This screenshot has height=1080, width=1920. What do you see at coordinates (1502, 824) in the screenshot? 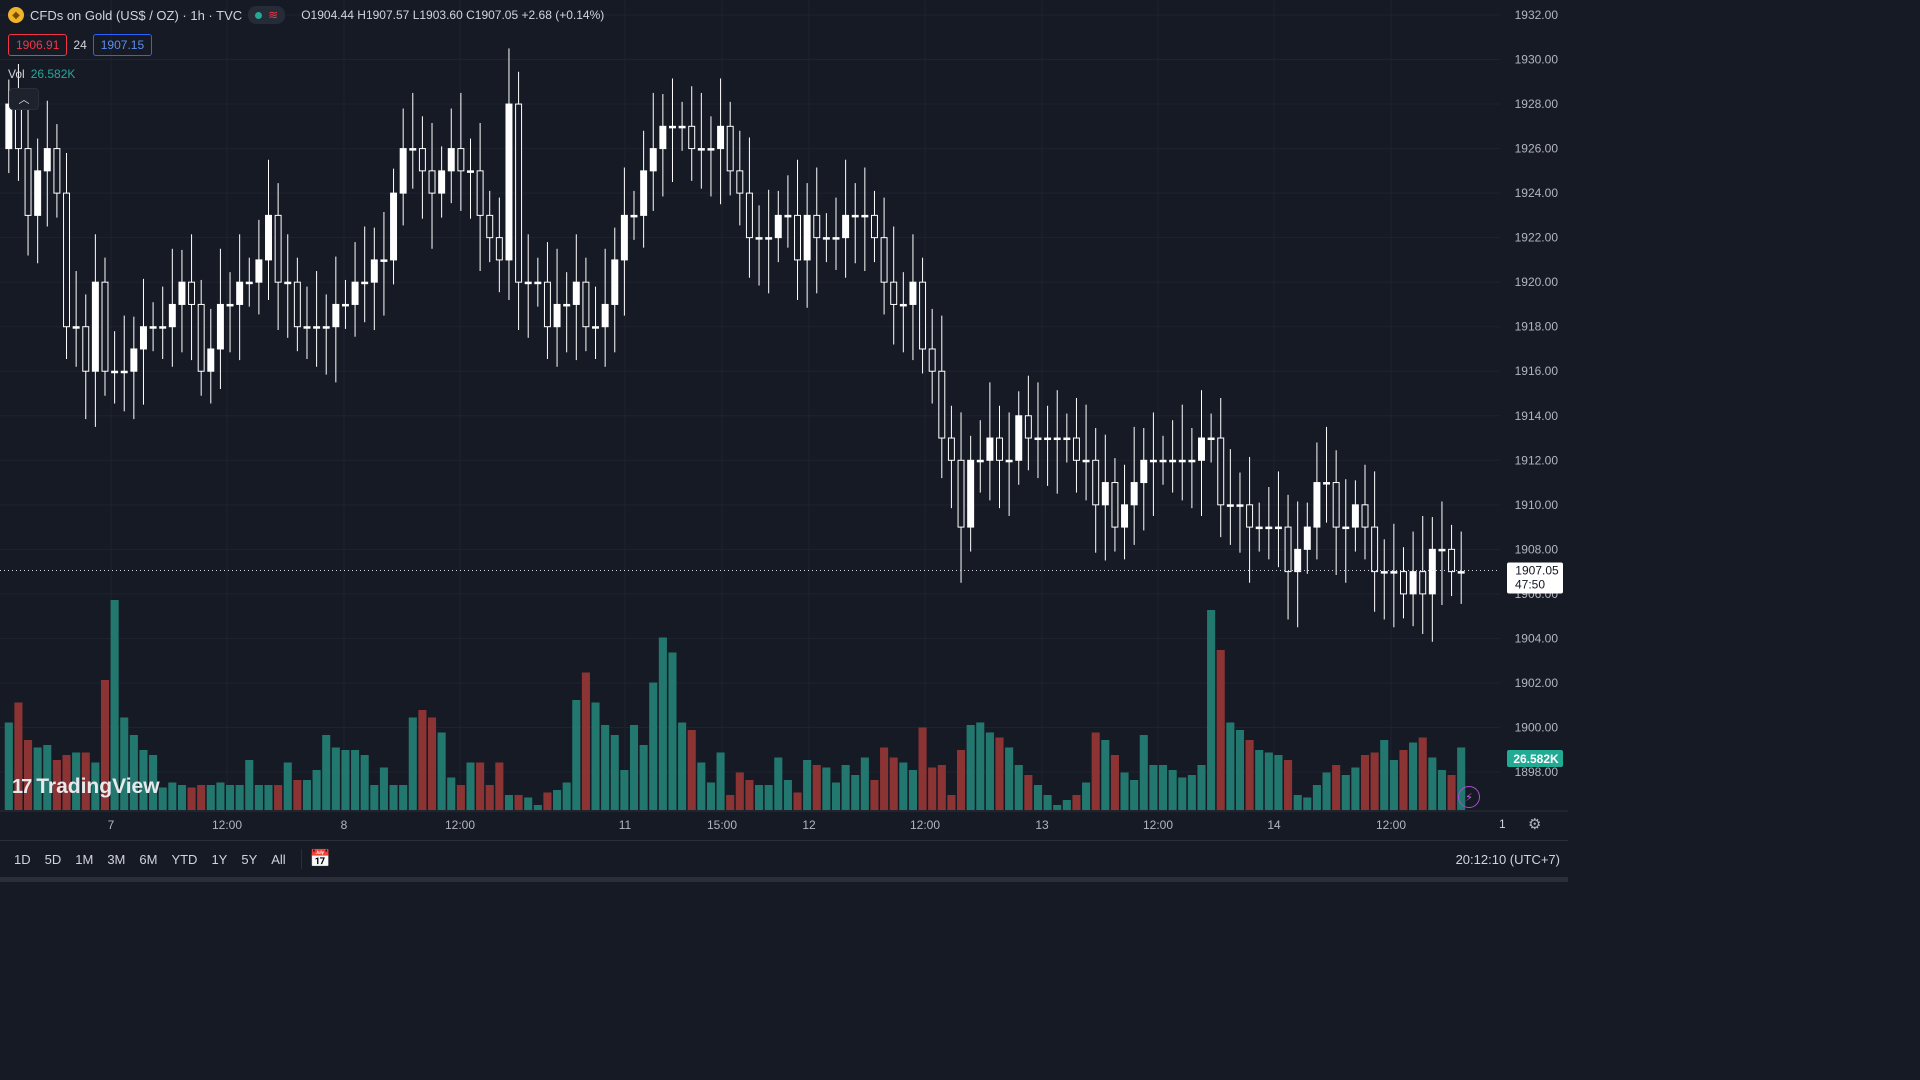
I see `time-scale-label: 1` at bounding box center [1502, 824].